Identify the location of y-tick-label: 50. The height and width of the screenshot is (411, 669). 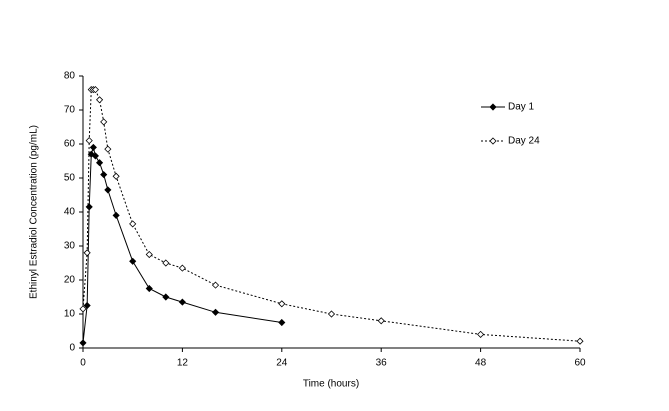
(70, 178).